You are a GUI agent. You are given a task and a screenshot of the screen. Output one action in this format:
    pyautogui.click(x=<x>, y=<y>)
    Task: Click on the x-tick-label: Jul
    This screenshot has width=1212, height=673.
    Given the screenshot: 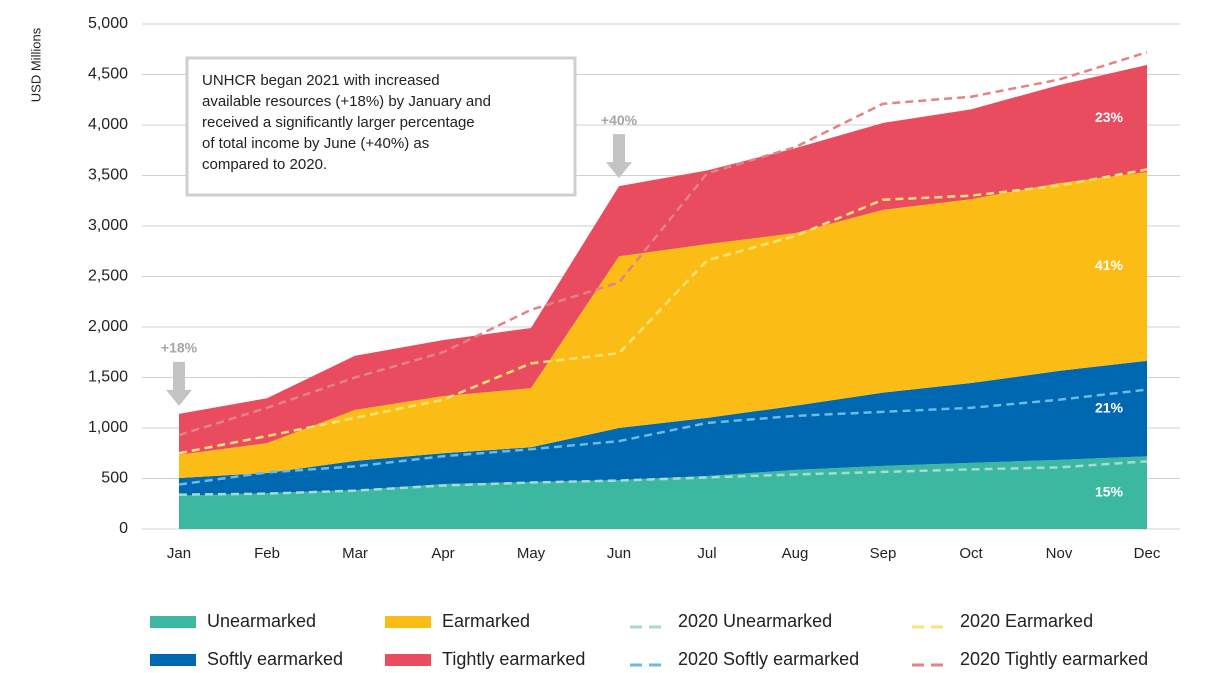 What is the action you would take?
    pyautogui.click(x=706, y=553)
    